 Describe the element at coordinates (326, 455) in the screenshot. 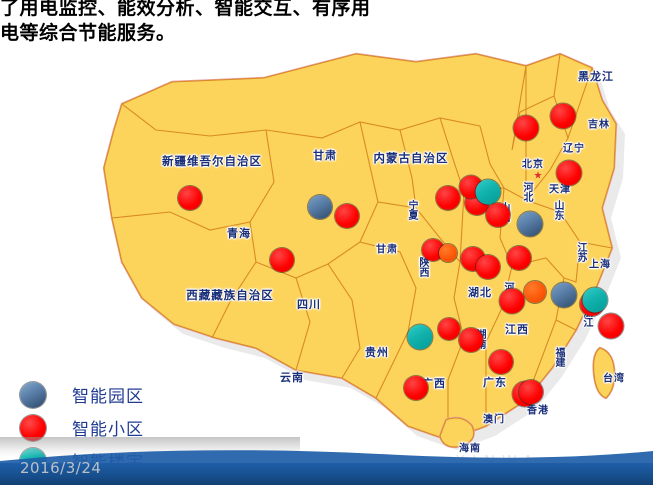

I see `footer-curve` at that location.